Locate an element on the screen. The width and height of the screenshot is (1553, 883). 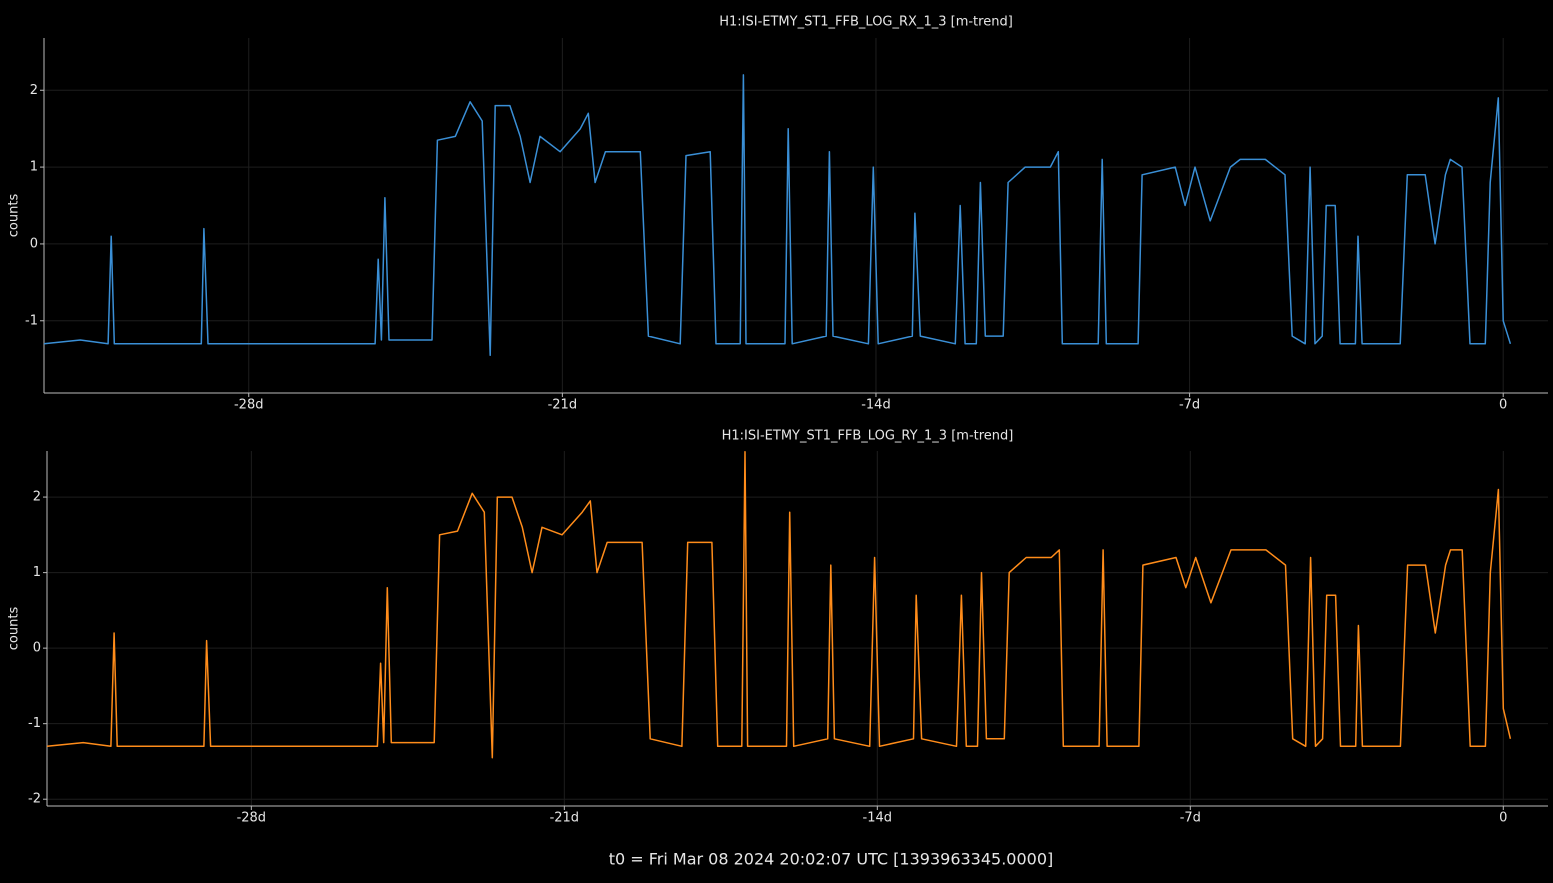
y-tick-label: -2 is located at coordinates (34, 799).